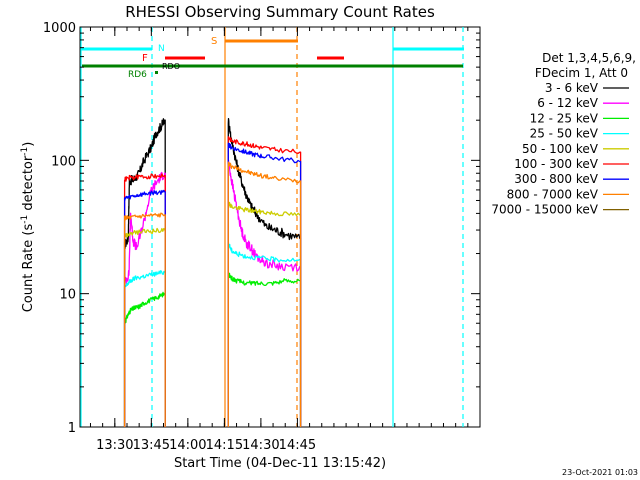  I want to click on legend-entry-label: 50 - 100 keV, so click(560, 149).